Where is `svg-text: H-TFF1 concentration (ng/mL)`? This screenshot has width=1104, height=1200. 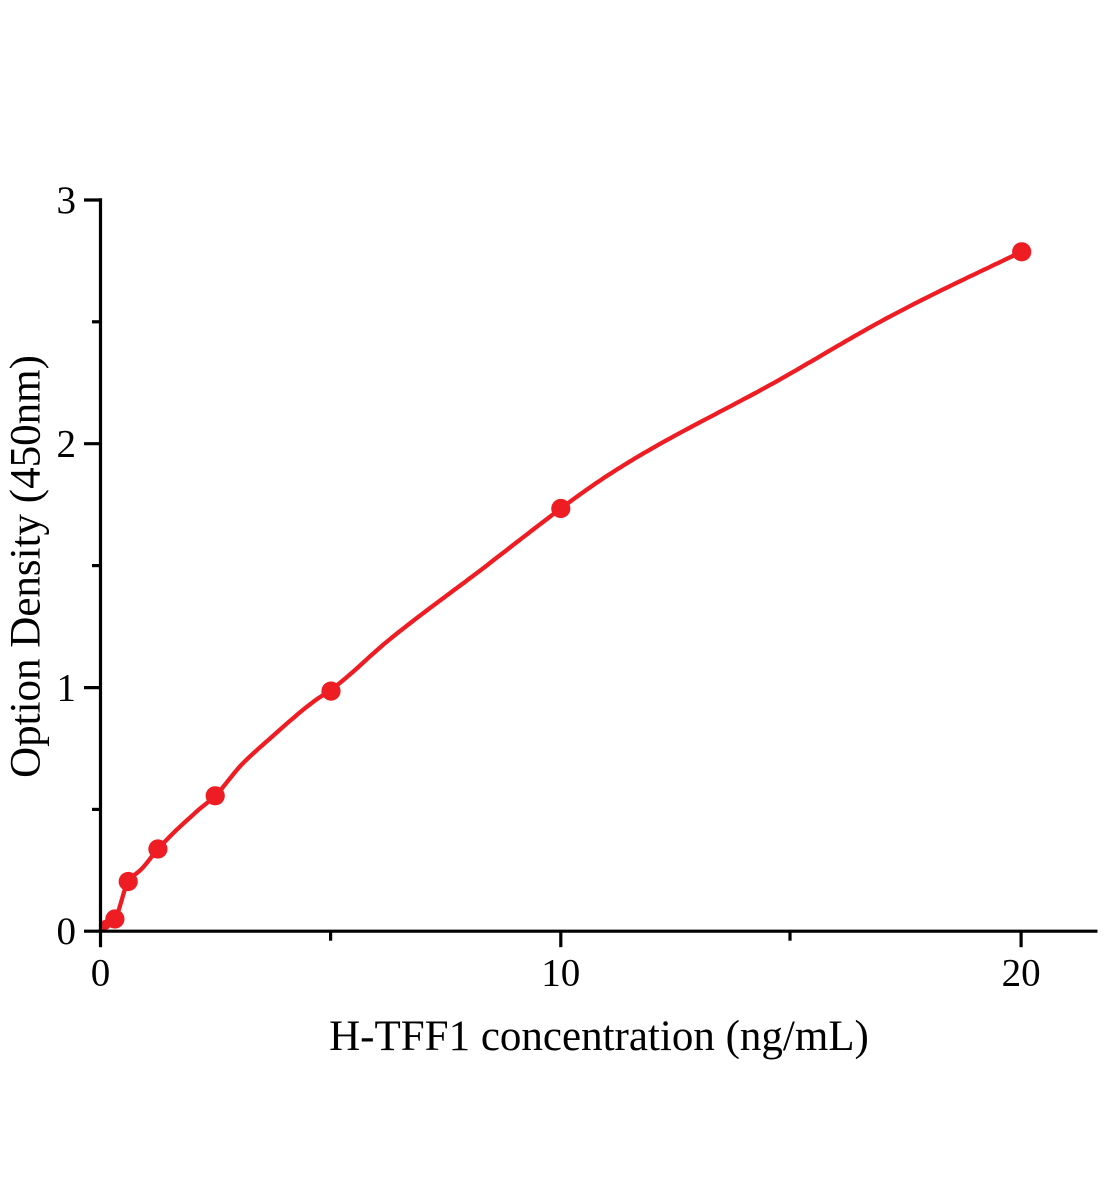 svg-text: H-TFF1 concentration (ng/mL) is located at coordinates (599, 1036).